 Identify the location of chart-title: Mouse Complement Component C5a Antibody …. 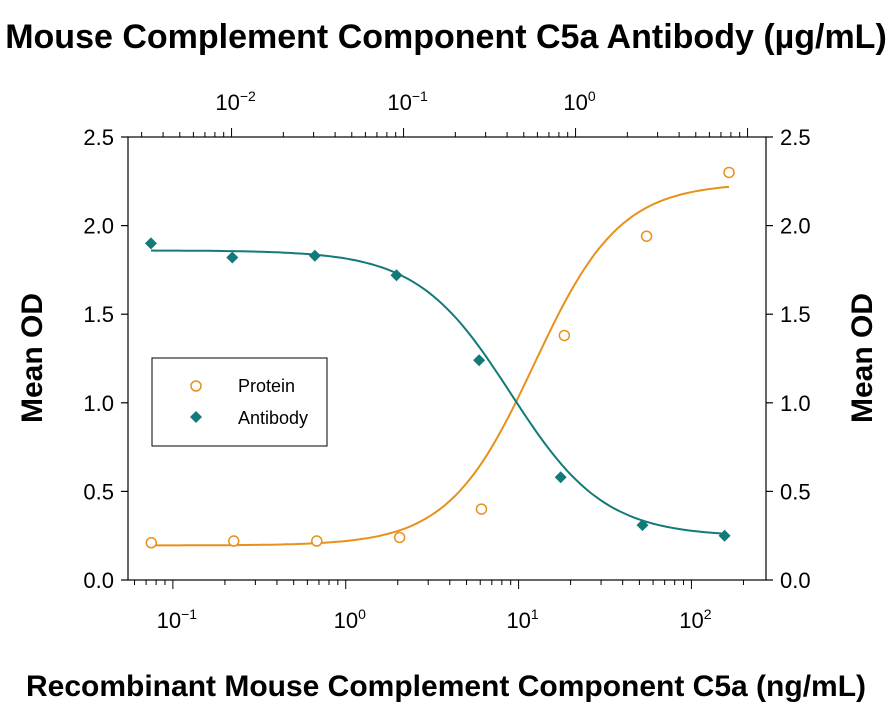
(446, 37).